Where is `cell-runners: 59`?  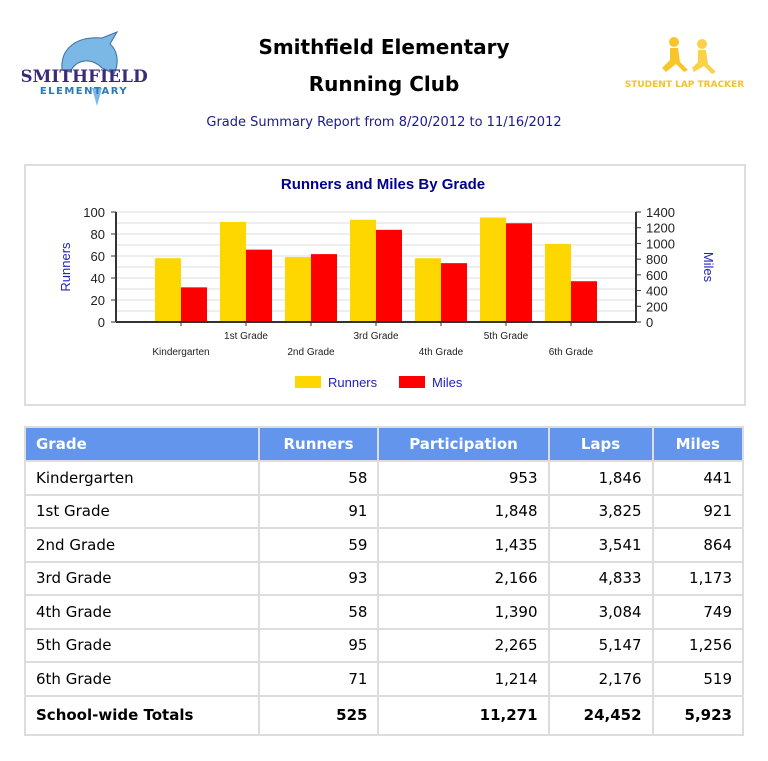
cell-runners: 59 is located at coordinates (318, 545).